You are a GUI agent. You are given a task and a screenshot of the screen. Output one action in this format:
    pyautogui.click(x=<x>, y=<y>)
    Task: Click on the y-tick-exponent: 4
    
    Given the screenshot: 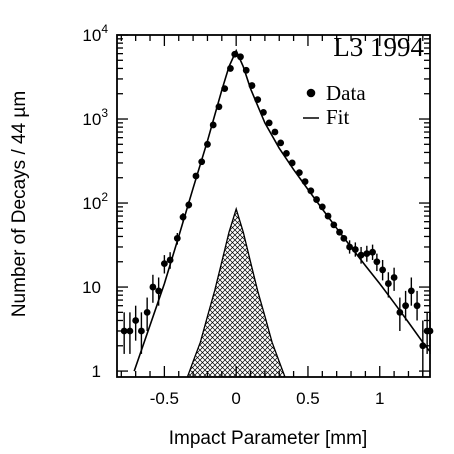 What is the action you would take?
    pyautogui.click(x=104, y=29)
    